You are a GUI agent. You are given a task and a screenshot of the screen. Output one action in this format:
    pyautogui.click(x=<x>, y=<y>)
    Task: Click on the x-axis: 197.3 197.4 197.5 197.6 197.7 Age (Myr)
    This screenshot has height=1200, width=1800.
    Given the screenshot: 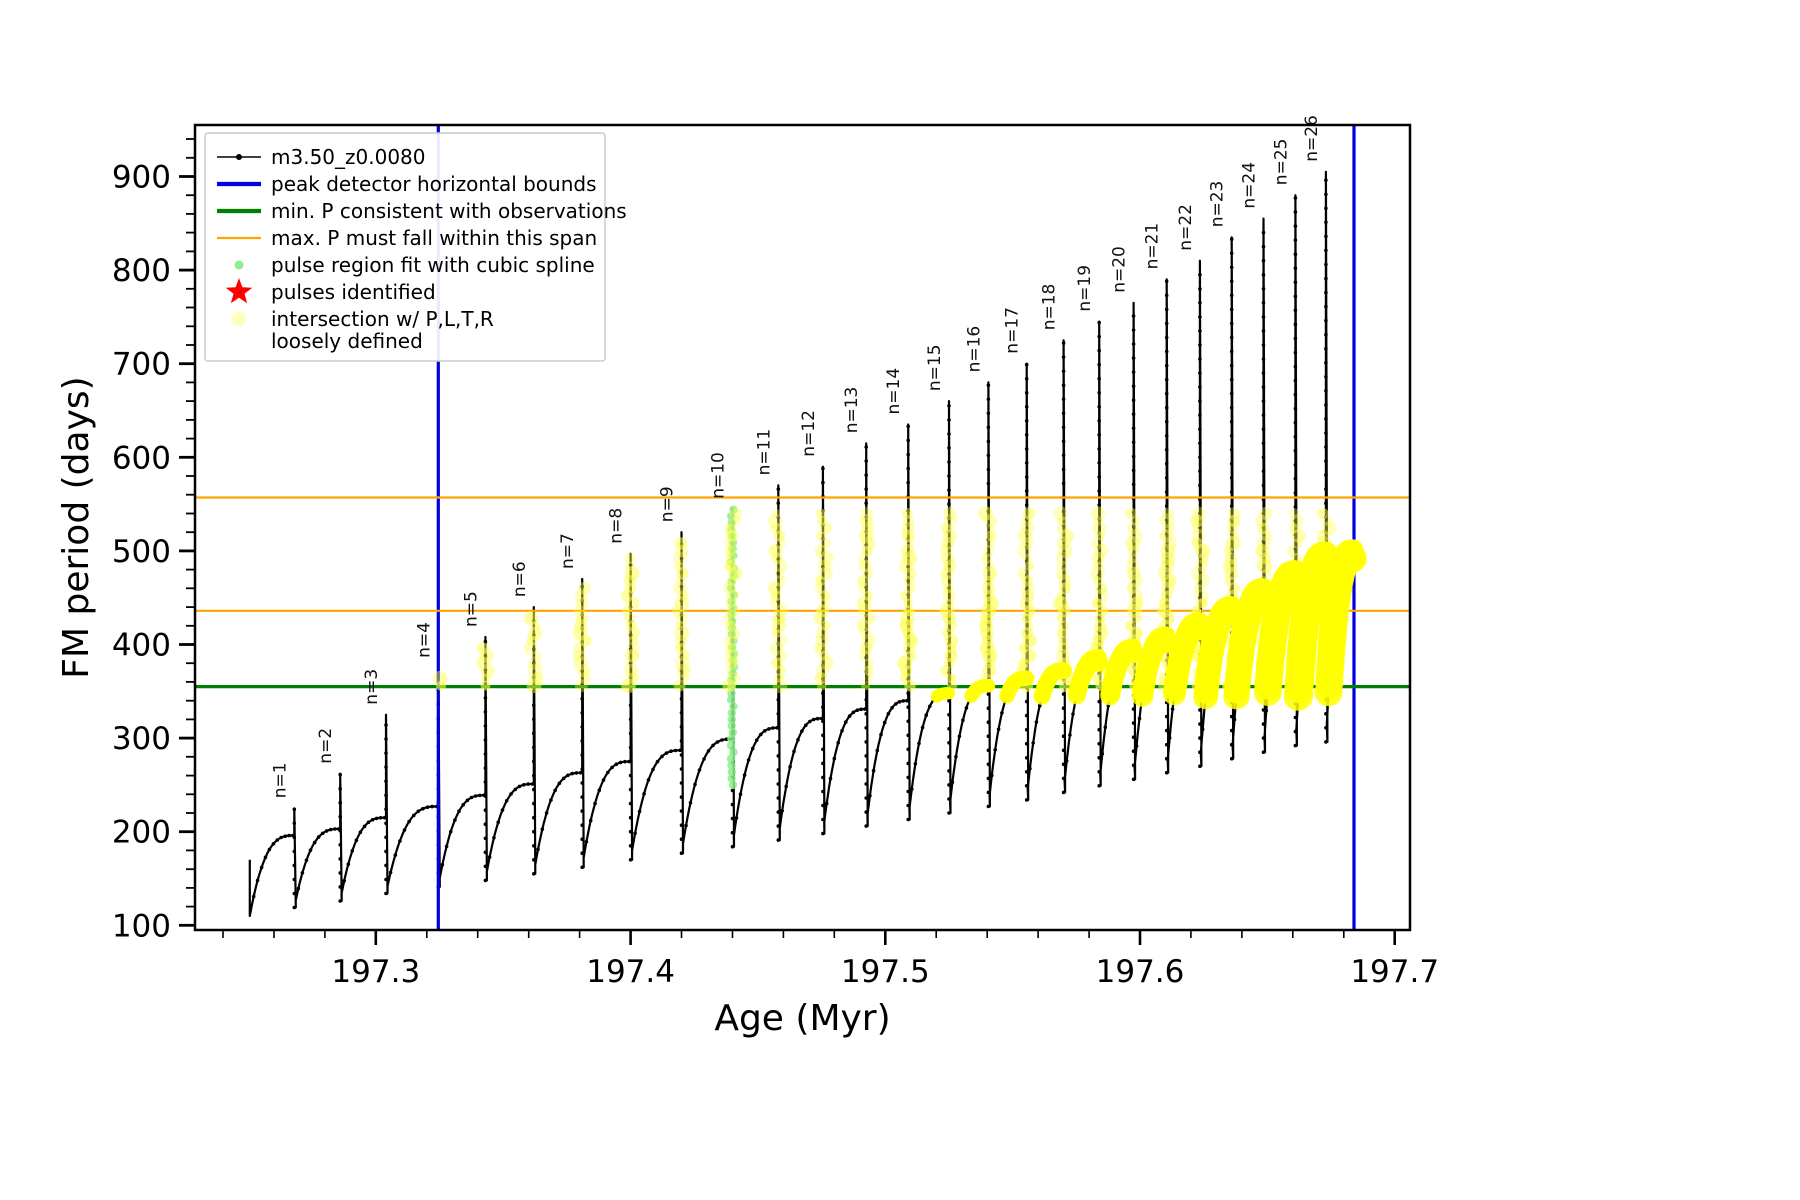 What is the action you would take?
    pyautogui.click(x=830, y=984)
    